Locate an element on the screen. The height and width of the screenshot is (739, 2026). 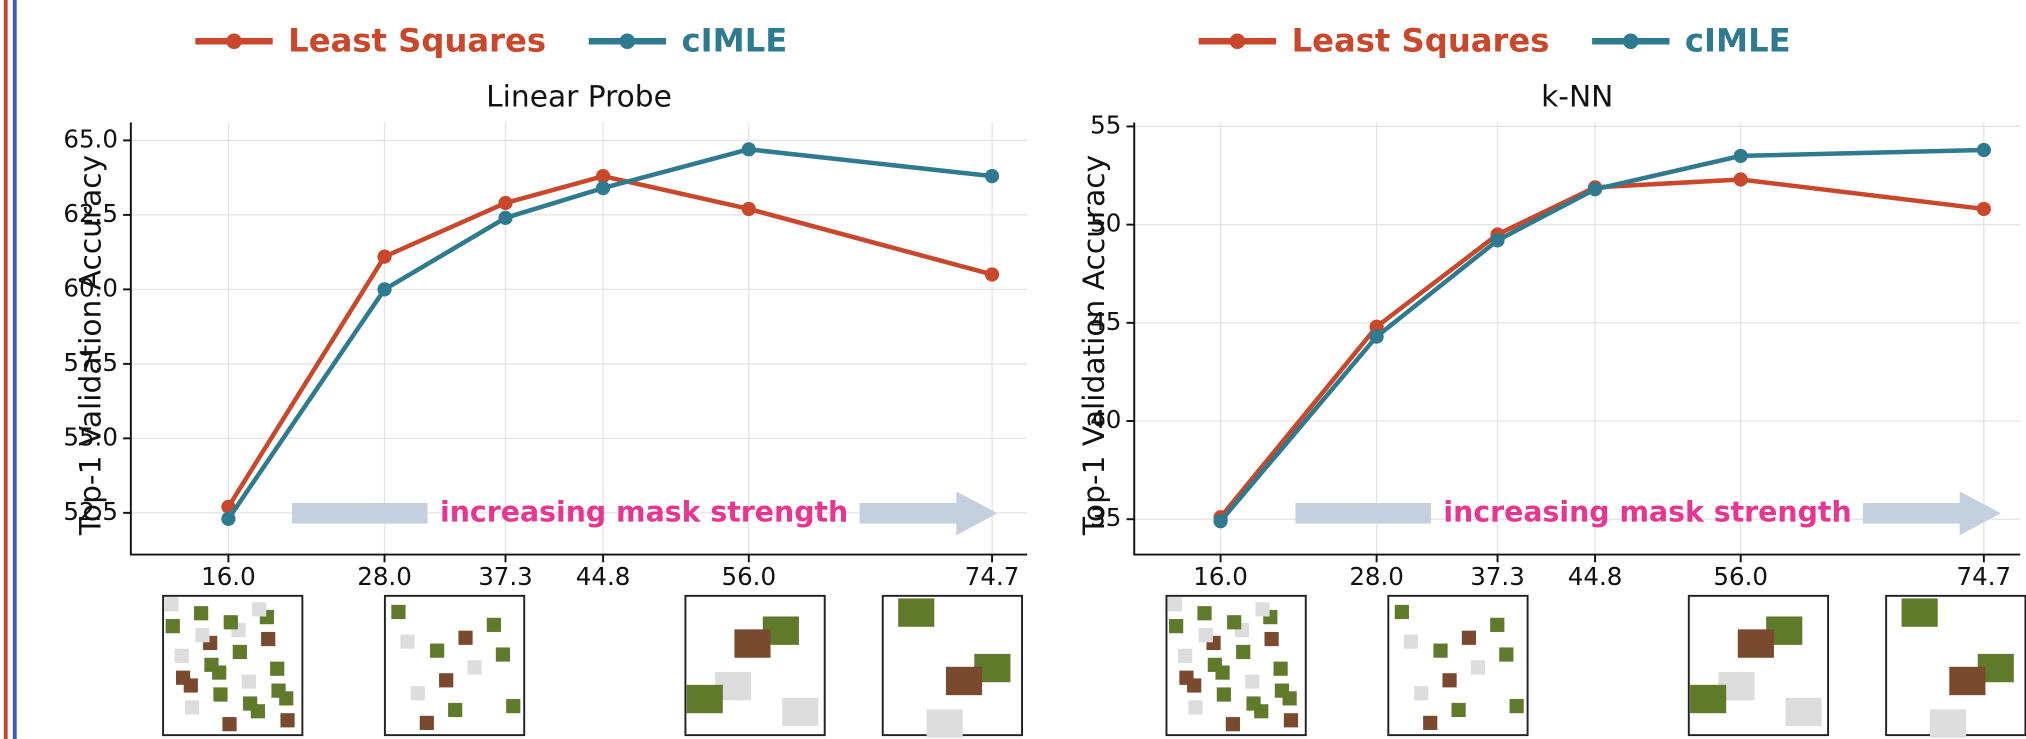
y-tick-label: 55.0 is located at coordinates (90, 436).